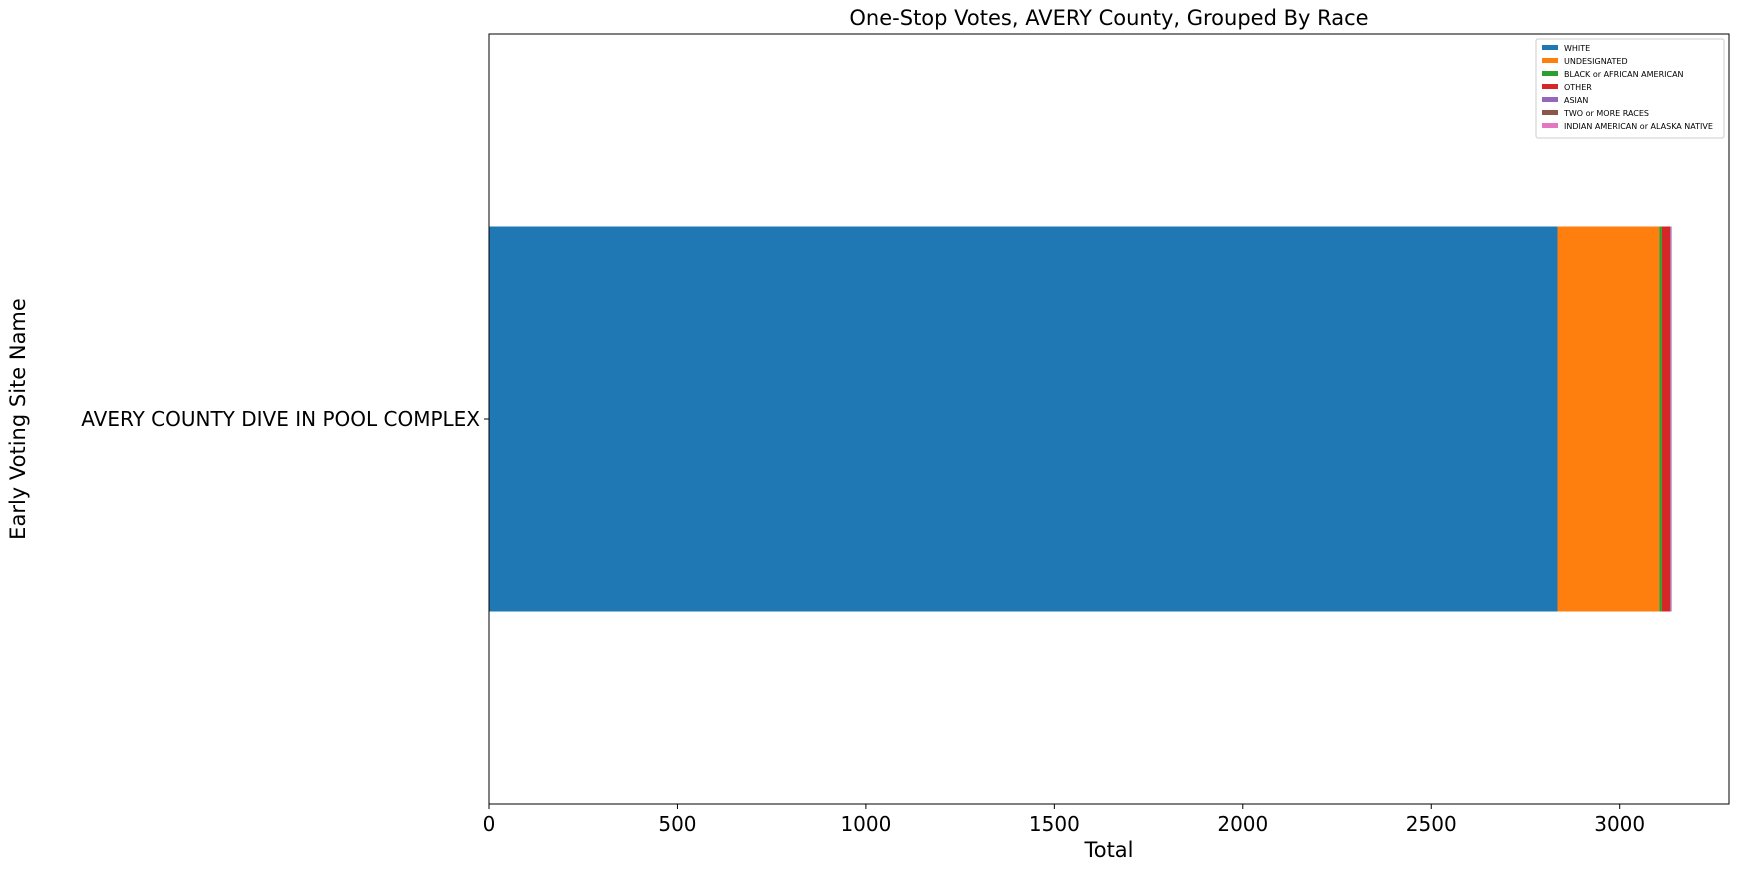 The height and width of the screenshot is (869, 1738). I want to click on legend-entry: INDIAN AMERICAN or ALASKA NATIVE, so click(1638, 126).